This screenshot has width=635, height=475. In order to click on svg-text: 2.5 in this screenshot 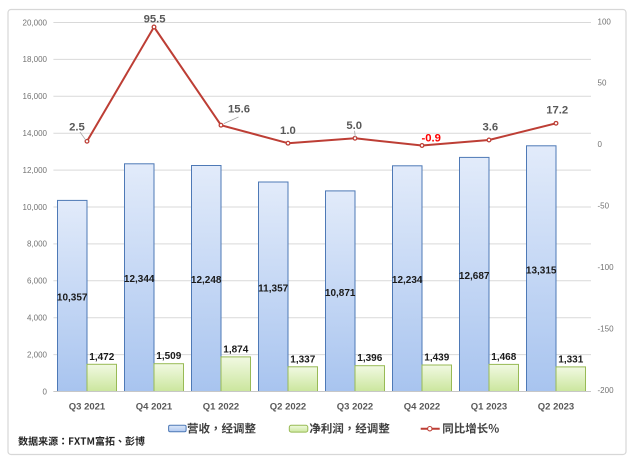, I will do `click(77, 127)`.